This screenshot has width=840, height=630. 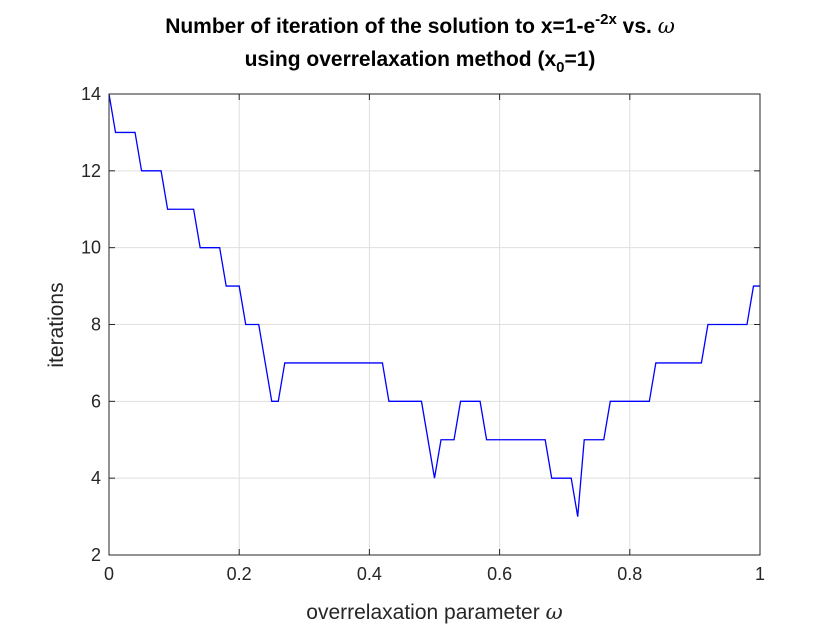 What do you see at coordinates (420, 62) in the screenshot?
I see `chart-title-line-2: using overrelaxation method (x0=1)` at bounding box center [420, 62].